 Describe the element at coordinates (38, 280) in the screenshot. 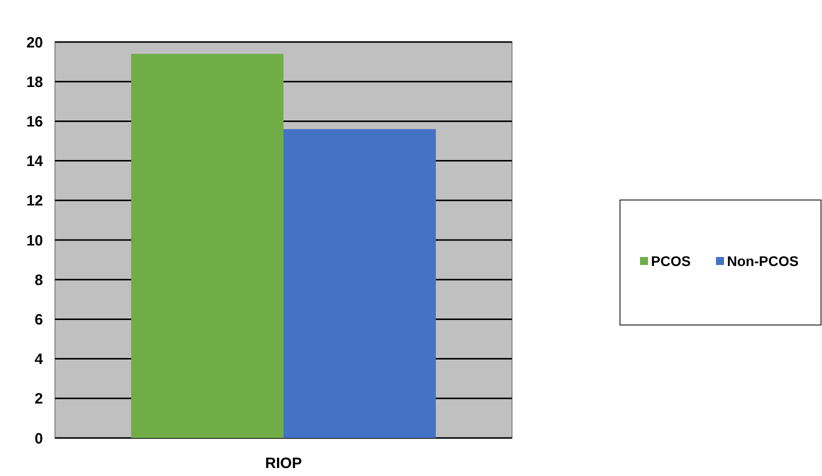

I see `y-tick-label: 8` at that location.